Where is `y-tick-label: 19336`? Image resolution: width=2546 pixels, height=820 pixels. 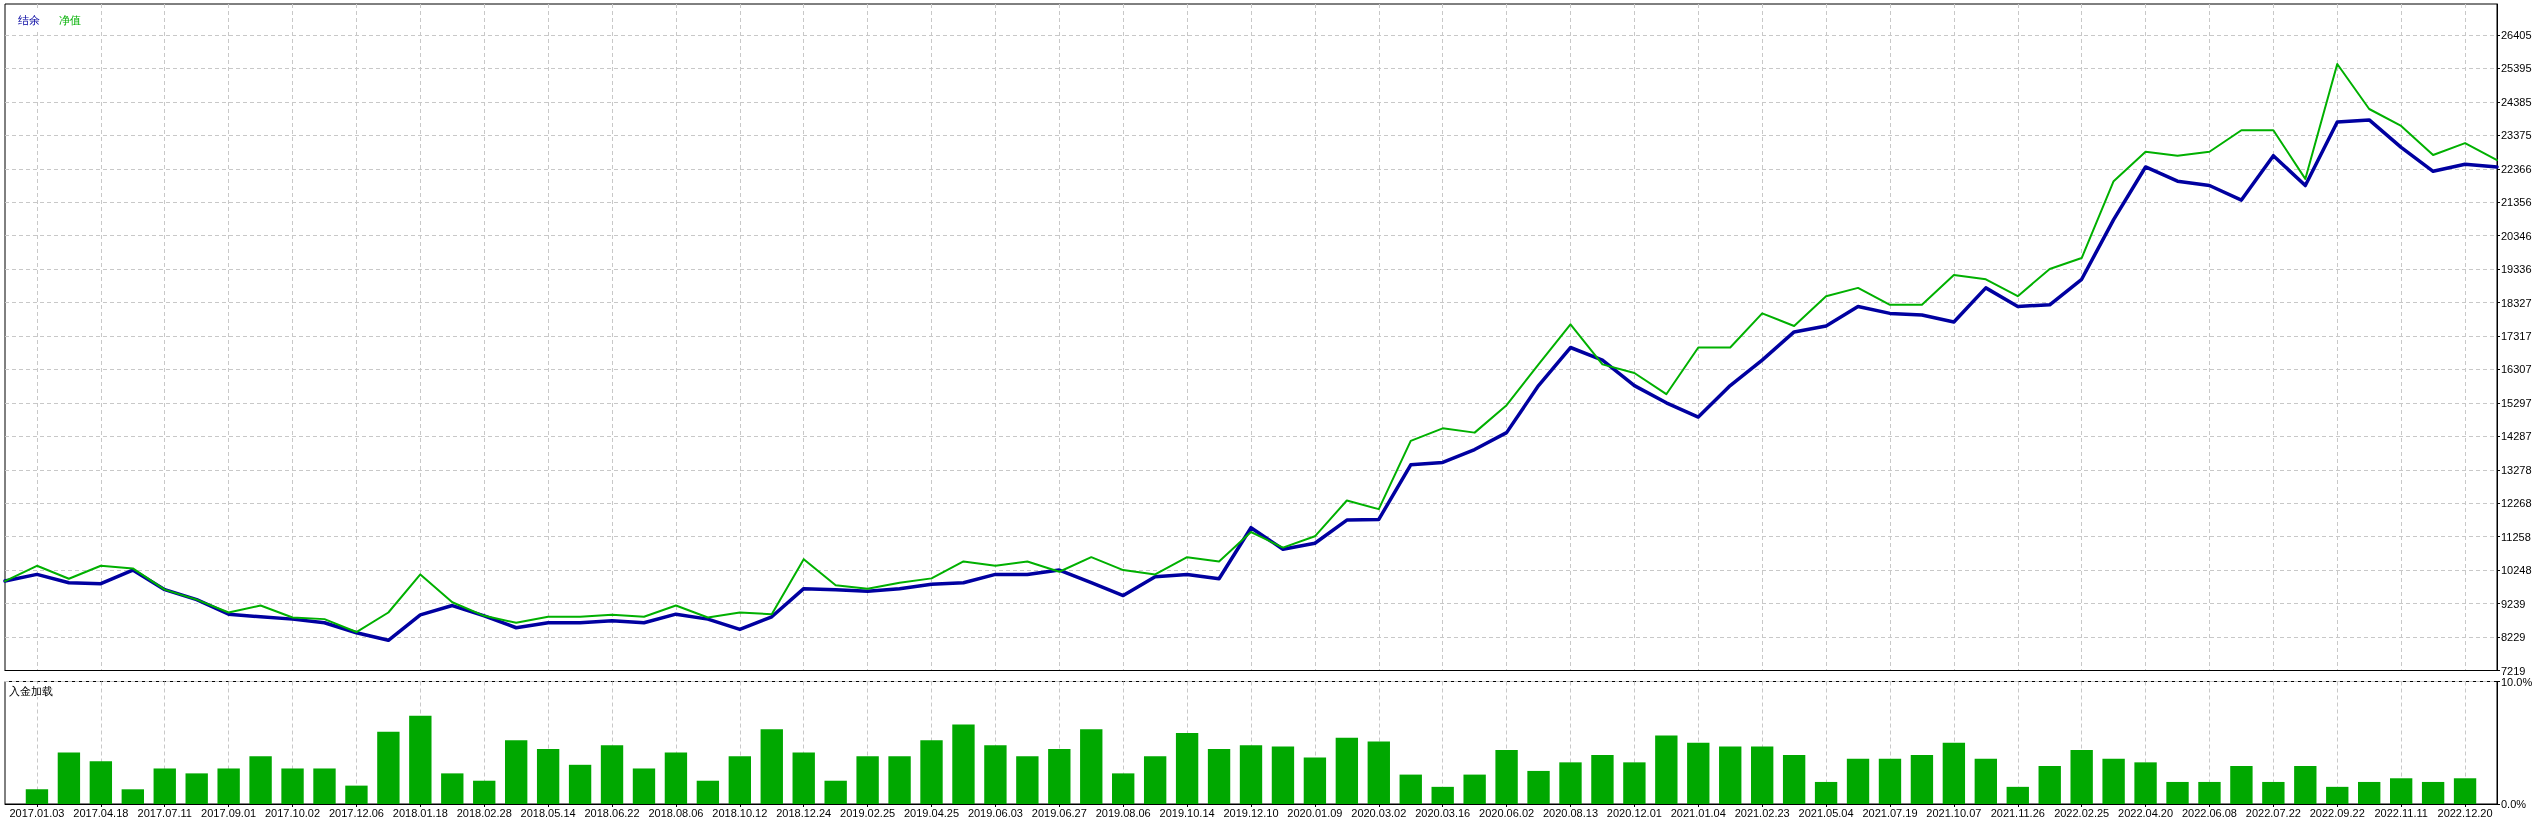 y-tick-label: 19336 is located at coordinates (2516, 269).